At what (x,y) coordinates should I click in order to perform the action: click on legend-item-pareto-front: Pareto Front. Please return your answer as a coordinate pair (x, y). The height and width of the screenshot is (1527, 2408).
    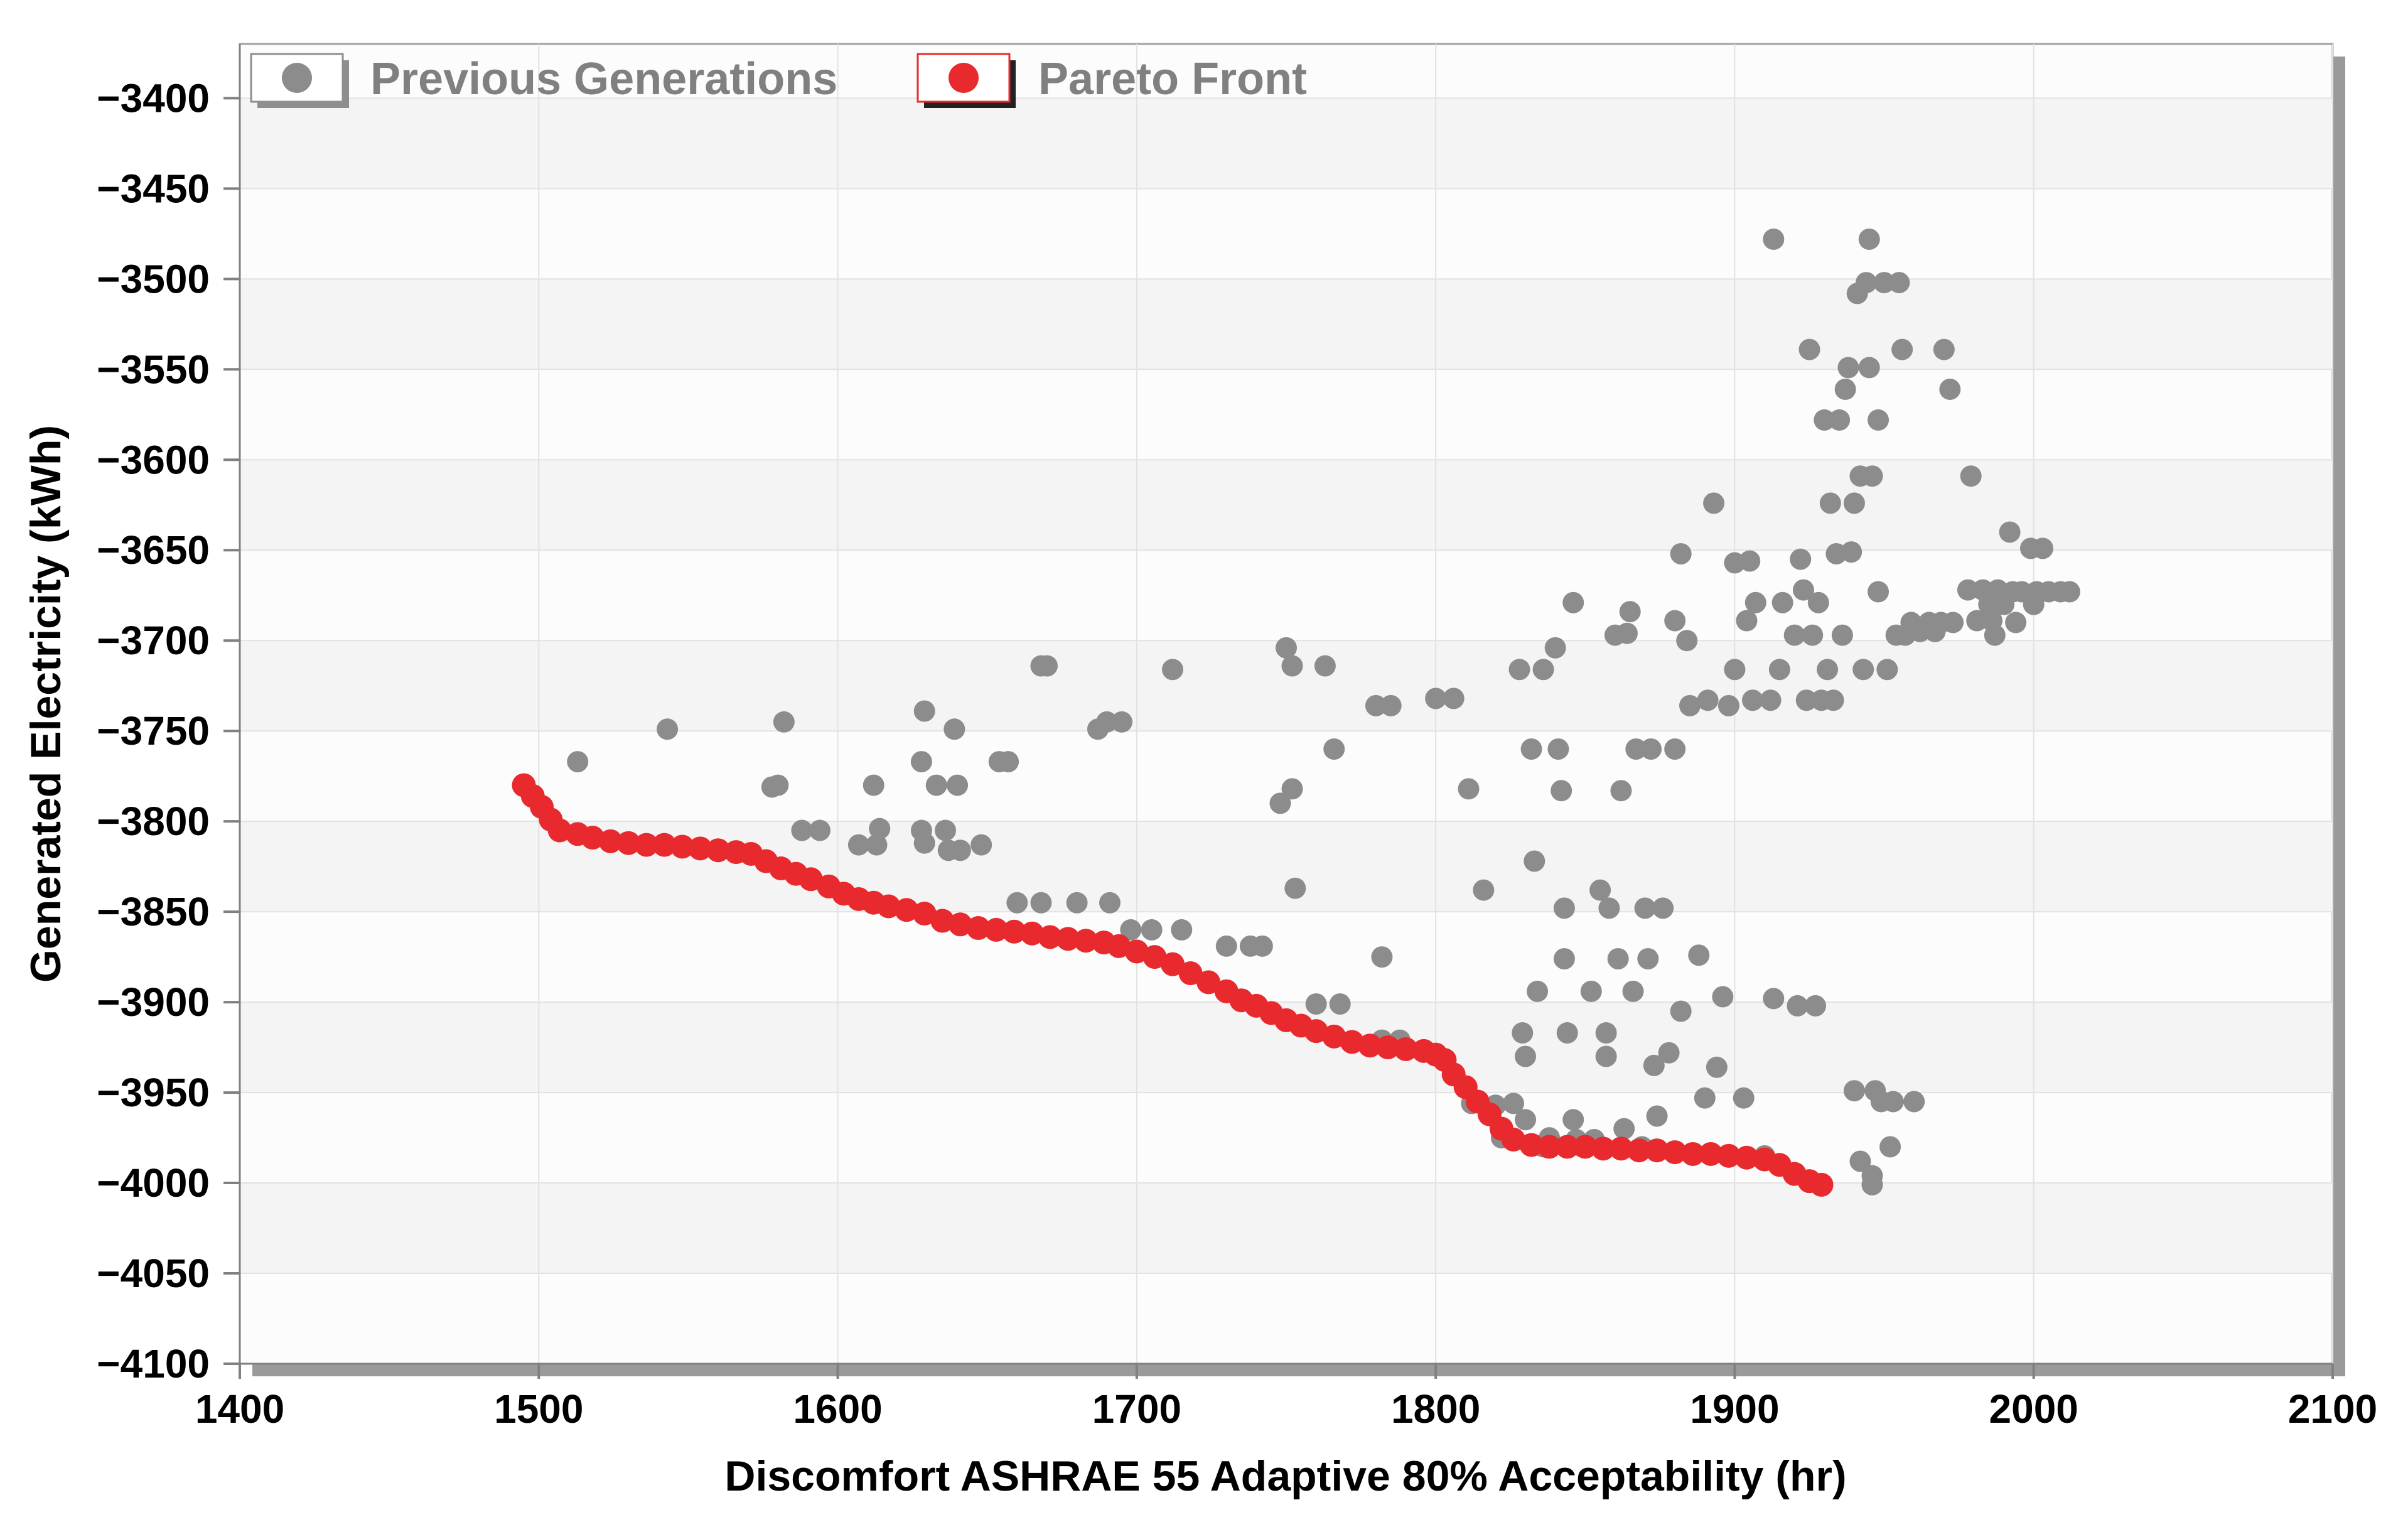
    Looking at the image, I should click on (1111, 80).